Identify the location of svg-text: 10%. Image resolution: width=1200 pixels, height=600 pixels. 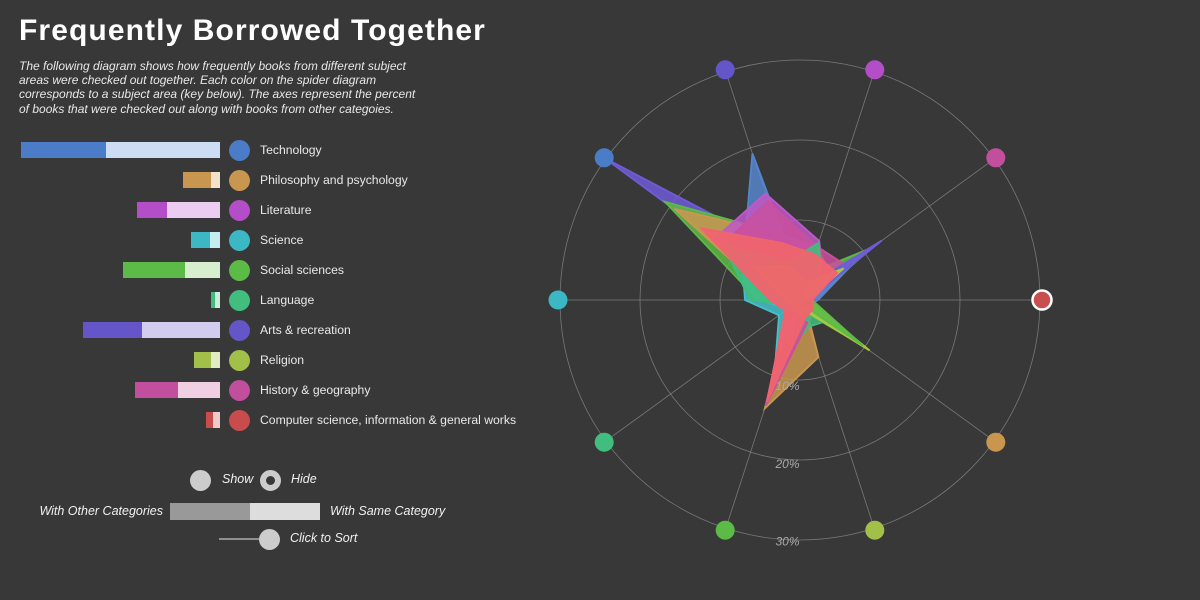
(788, 386).